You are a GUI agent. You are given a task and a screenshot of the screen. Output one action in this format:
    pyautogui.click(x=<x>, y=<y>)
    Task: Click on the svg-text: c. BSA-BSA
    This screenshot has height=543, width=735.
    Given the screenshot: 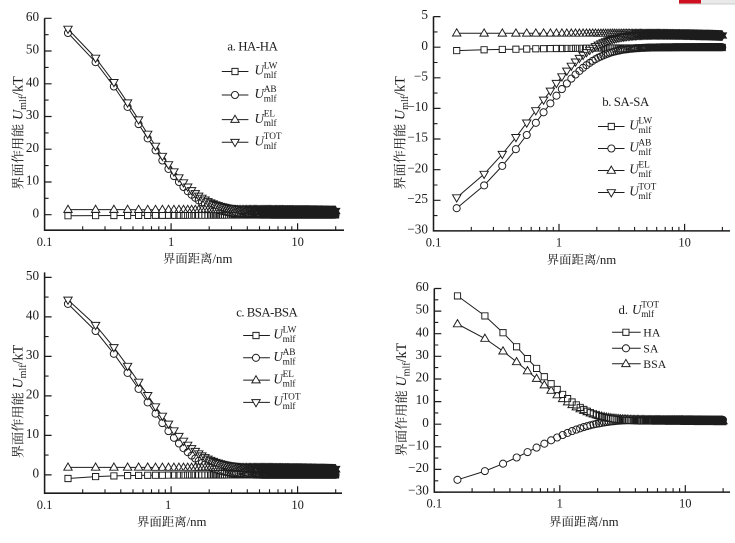 What is the action you would take?
    pyautogui.click(x=267, y=312)
    